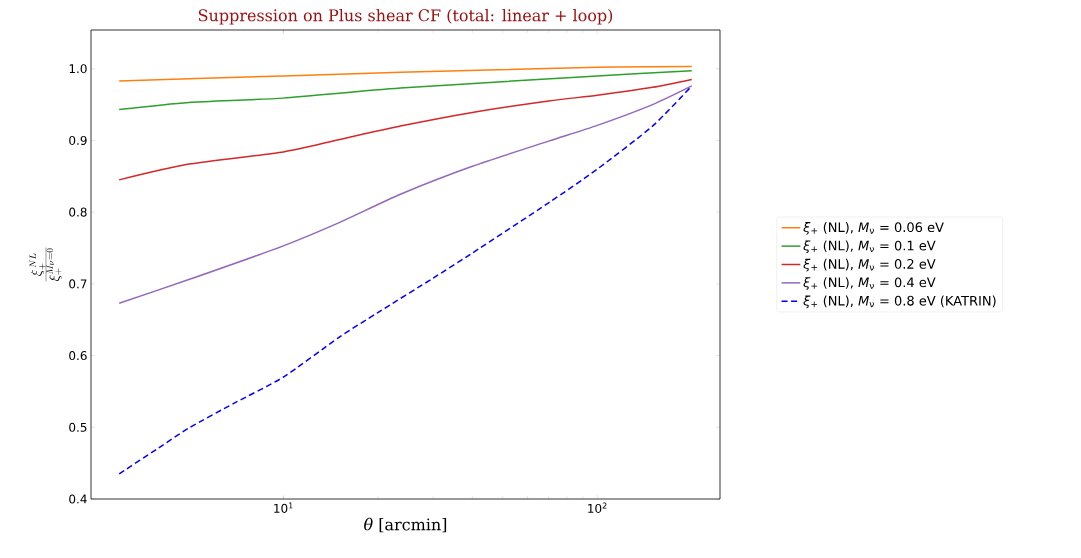  What do you see at coordinates (597, 507) in the screenshot?
I see `x-tick-label: 10$^{2}$` at bounding box center [597, 507].